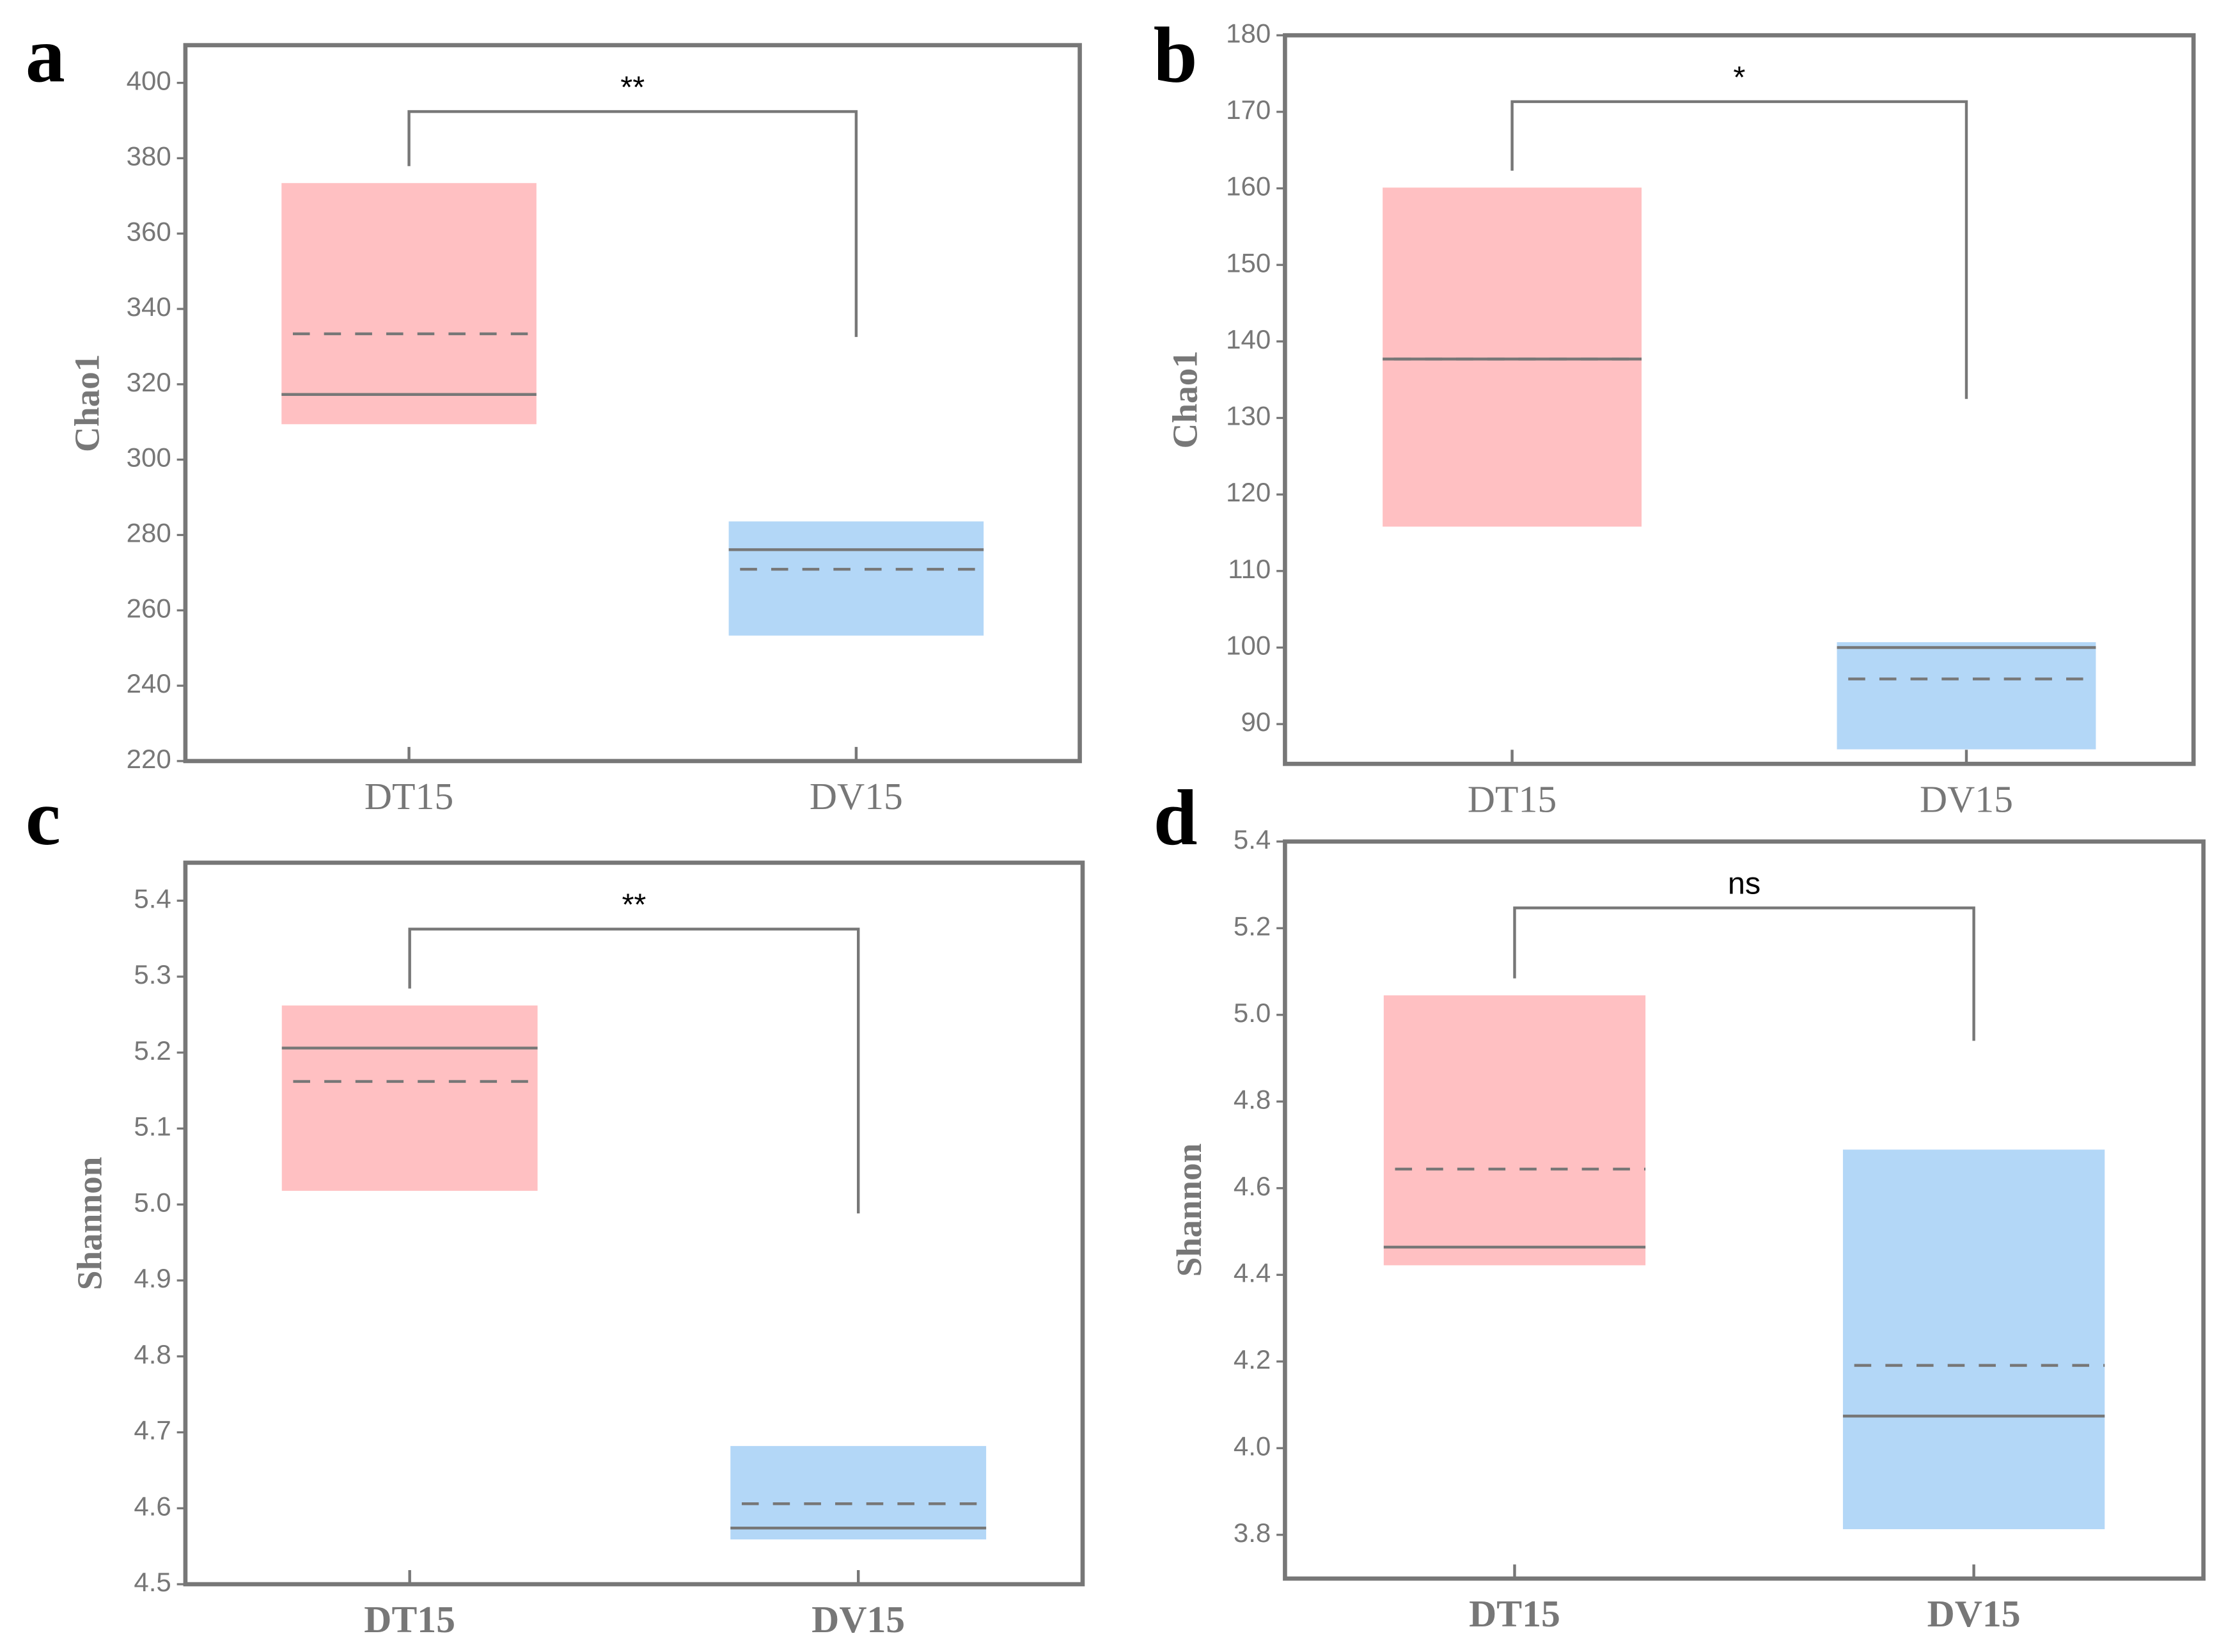  I want to click on panel-letter: b, so click(1176, 56).